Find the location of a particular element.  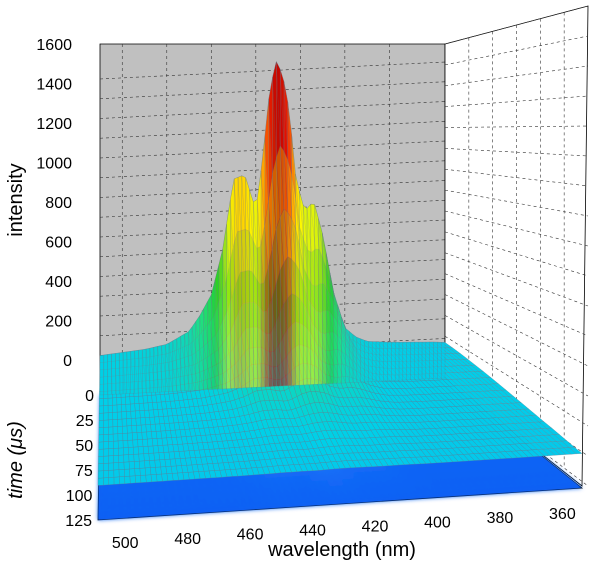

right-wall-gridline is located at coordinates (516, 228).